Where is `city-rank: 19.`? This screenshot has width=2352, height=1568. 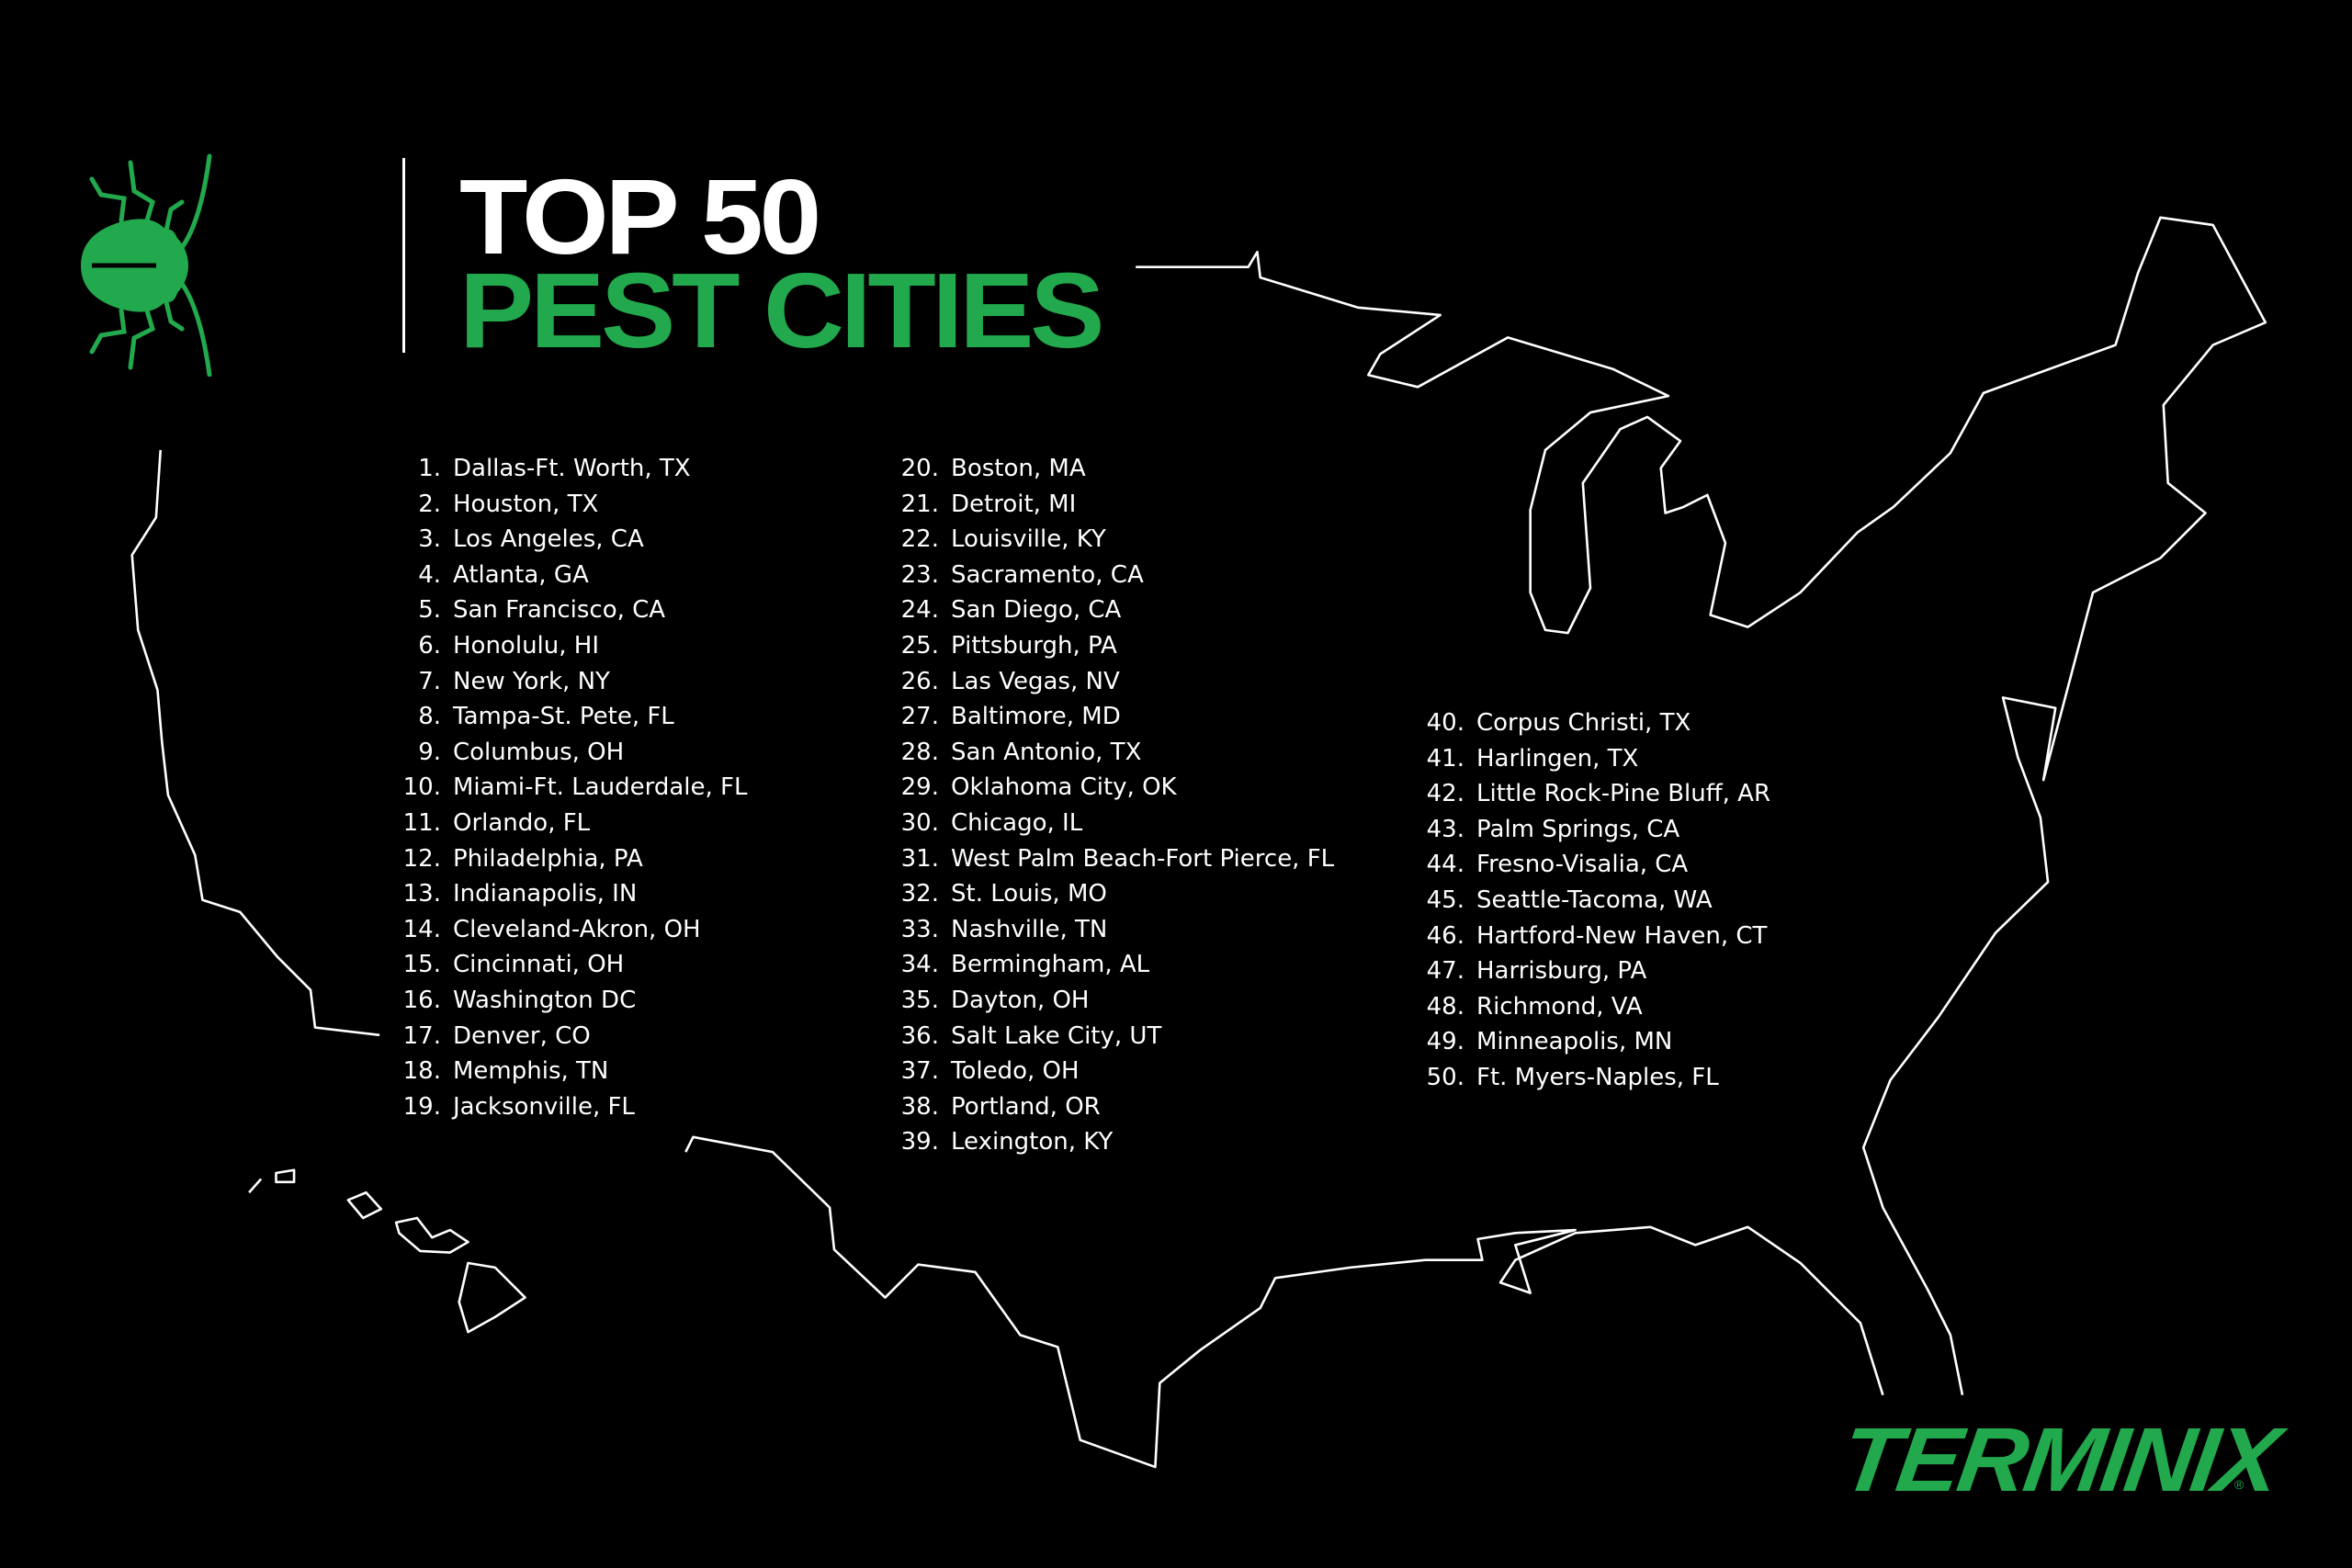
city-rank: 19. is located at coordinates (421, 1106).